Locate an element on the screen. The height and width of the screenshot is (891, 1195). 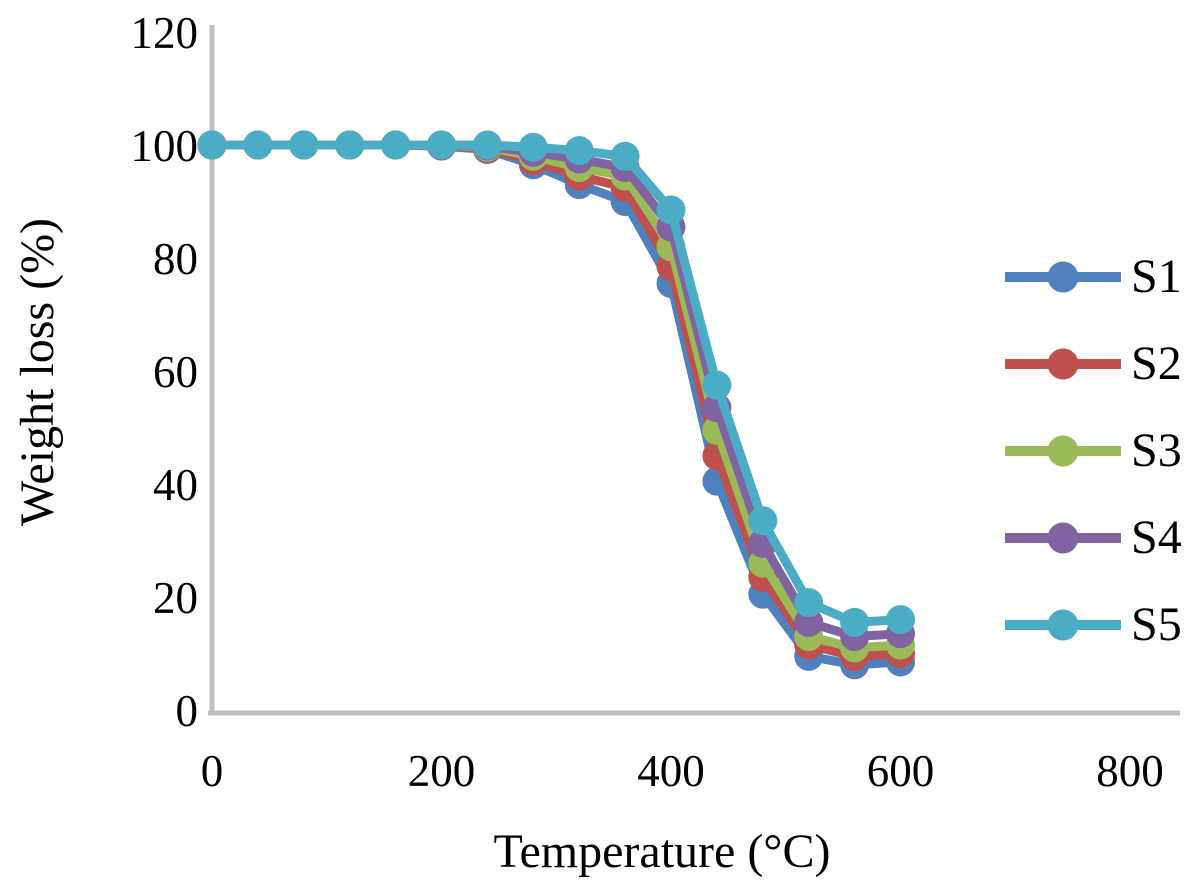
y-tick-label: 0 is located at coordinates (187, 711).